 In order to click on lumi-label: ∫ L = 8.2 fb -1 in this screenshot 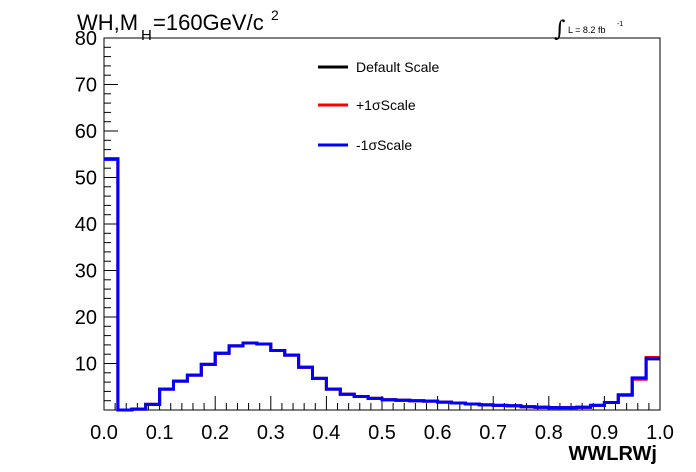, I will do `click(588, 29)`.